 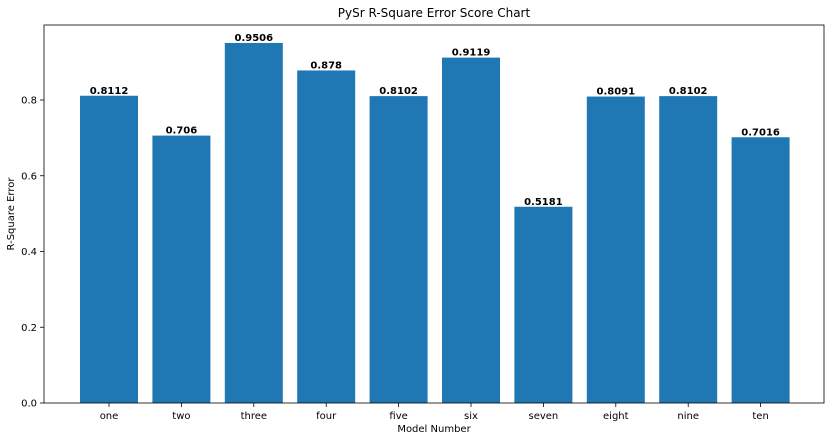 What do you see at coordinates (471, 53) in the screenshot?
I see `data-label-six: 0.9119` at bounding box center [471, 53].